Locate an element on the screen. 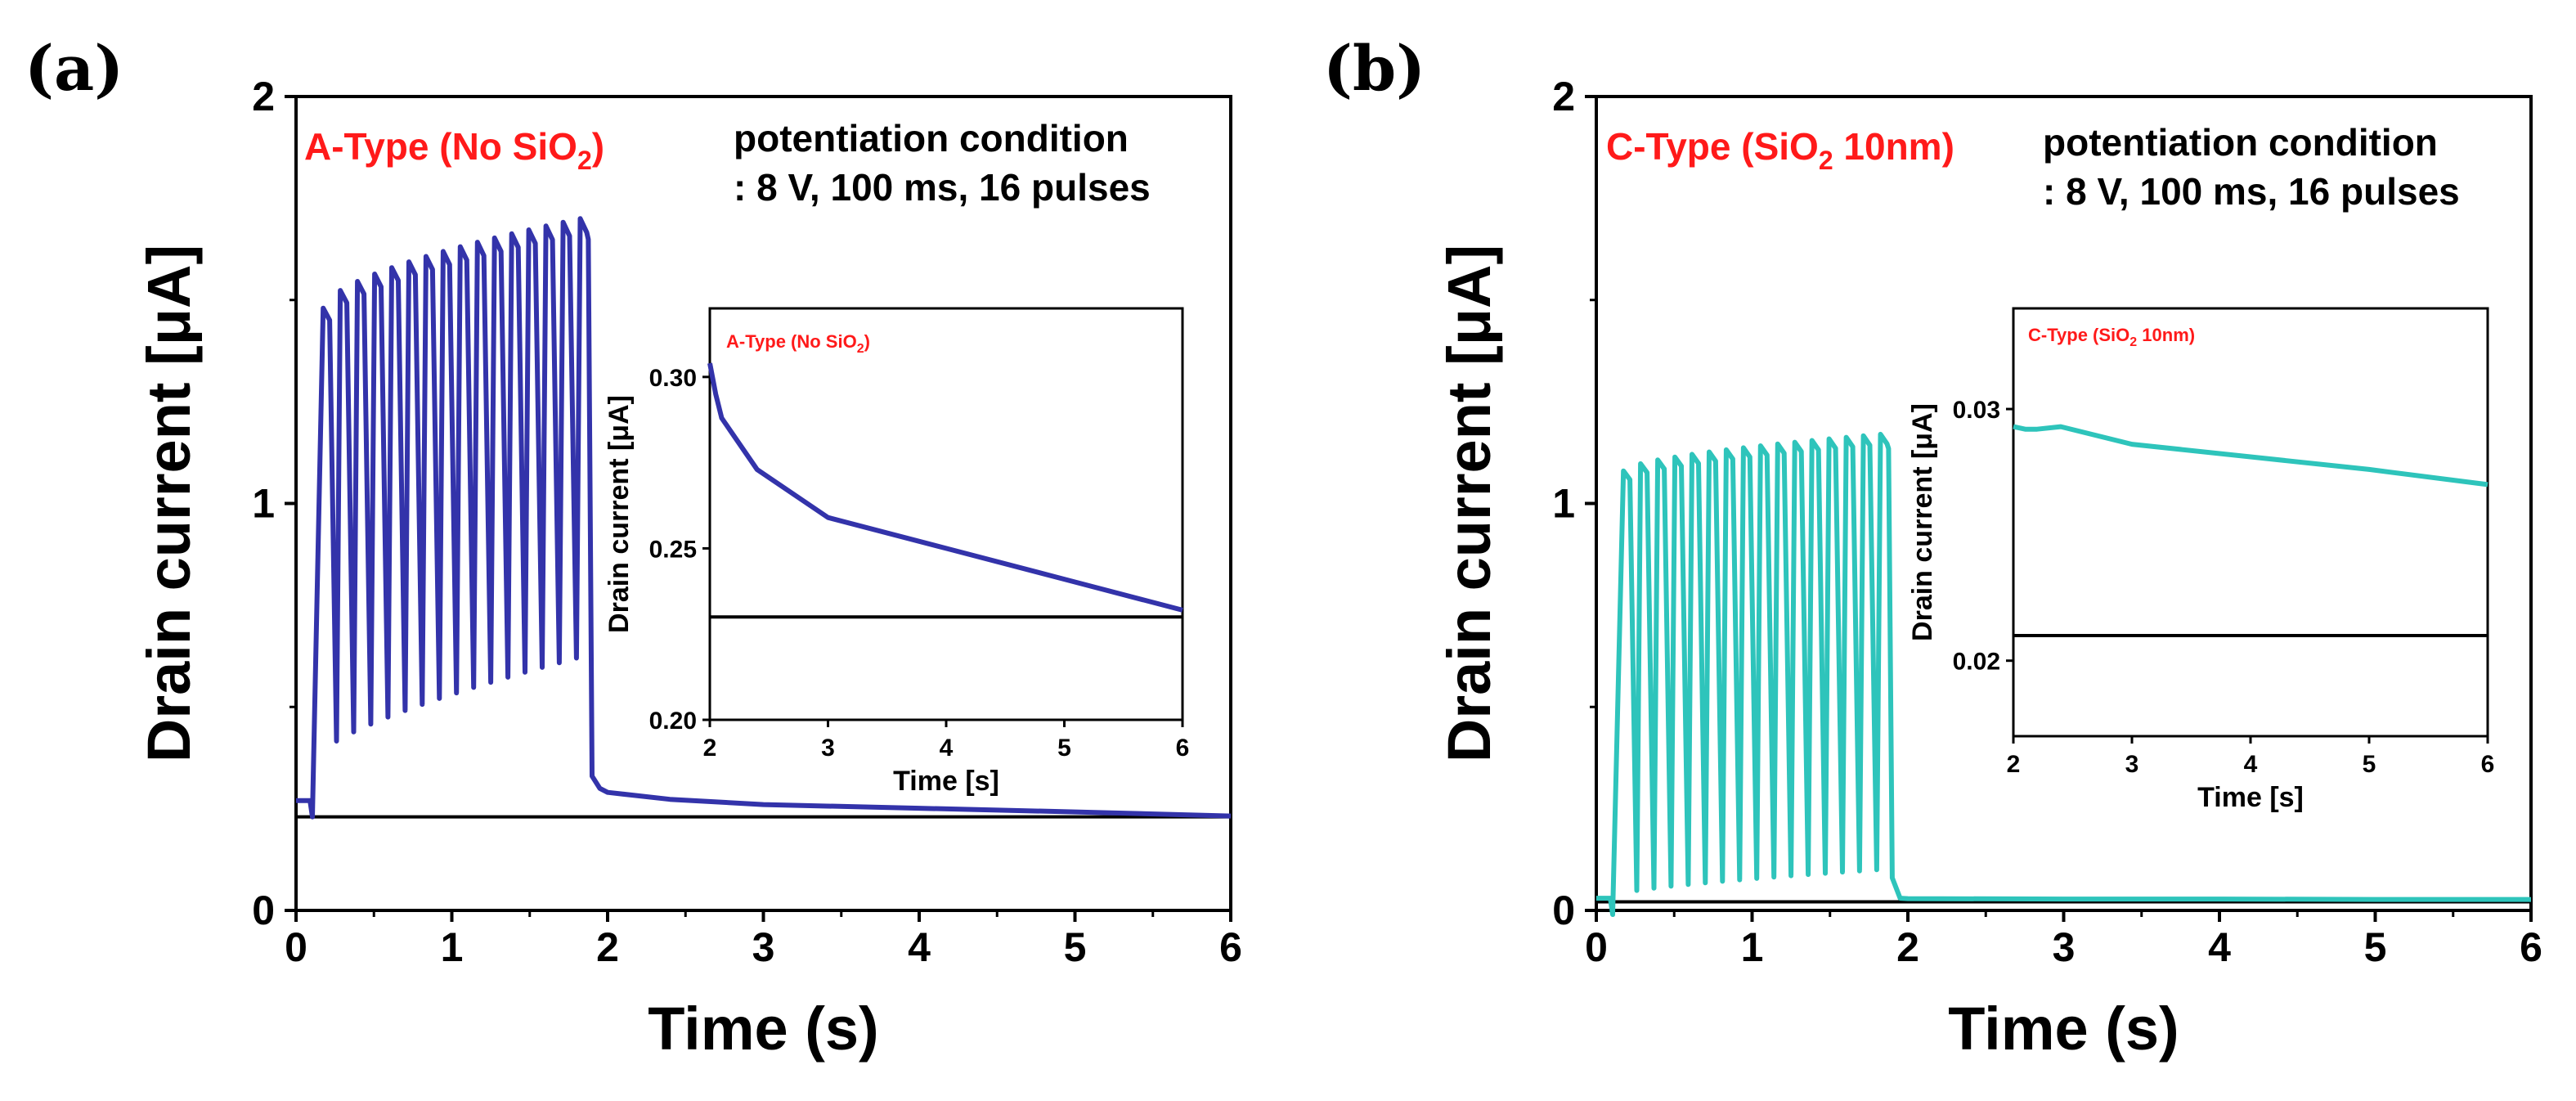 The image size is (2576, 1101). inset-type-label-tail: 10nm) is located at coordinates (2166, 335).